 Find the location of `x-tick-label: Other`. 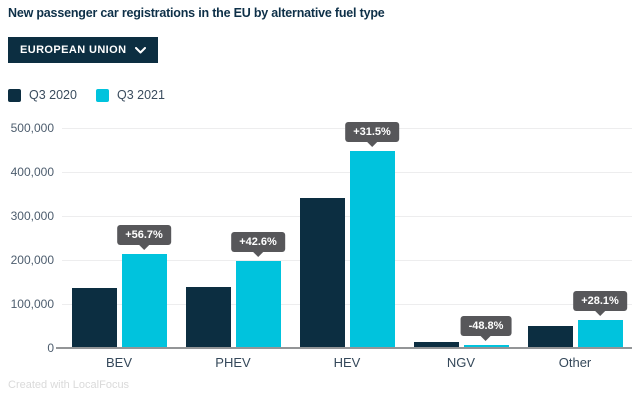

x-tick-label: Other is located at coordinates (575, 362).